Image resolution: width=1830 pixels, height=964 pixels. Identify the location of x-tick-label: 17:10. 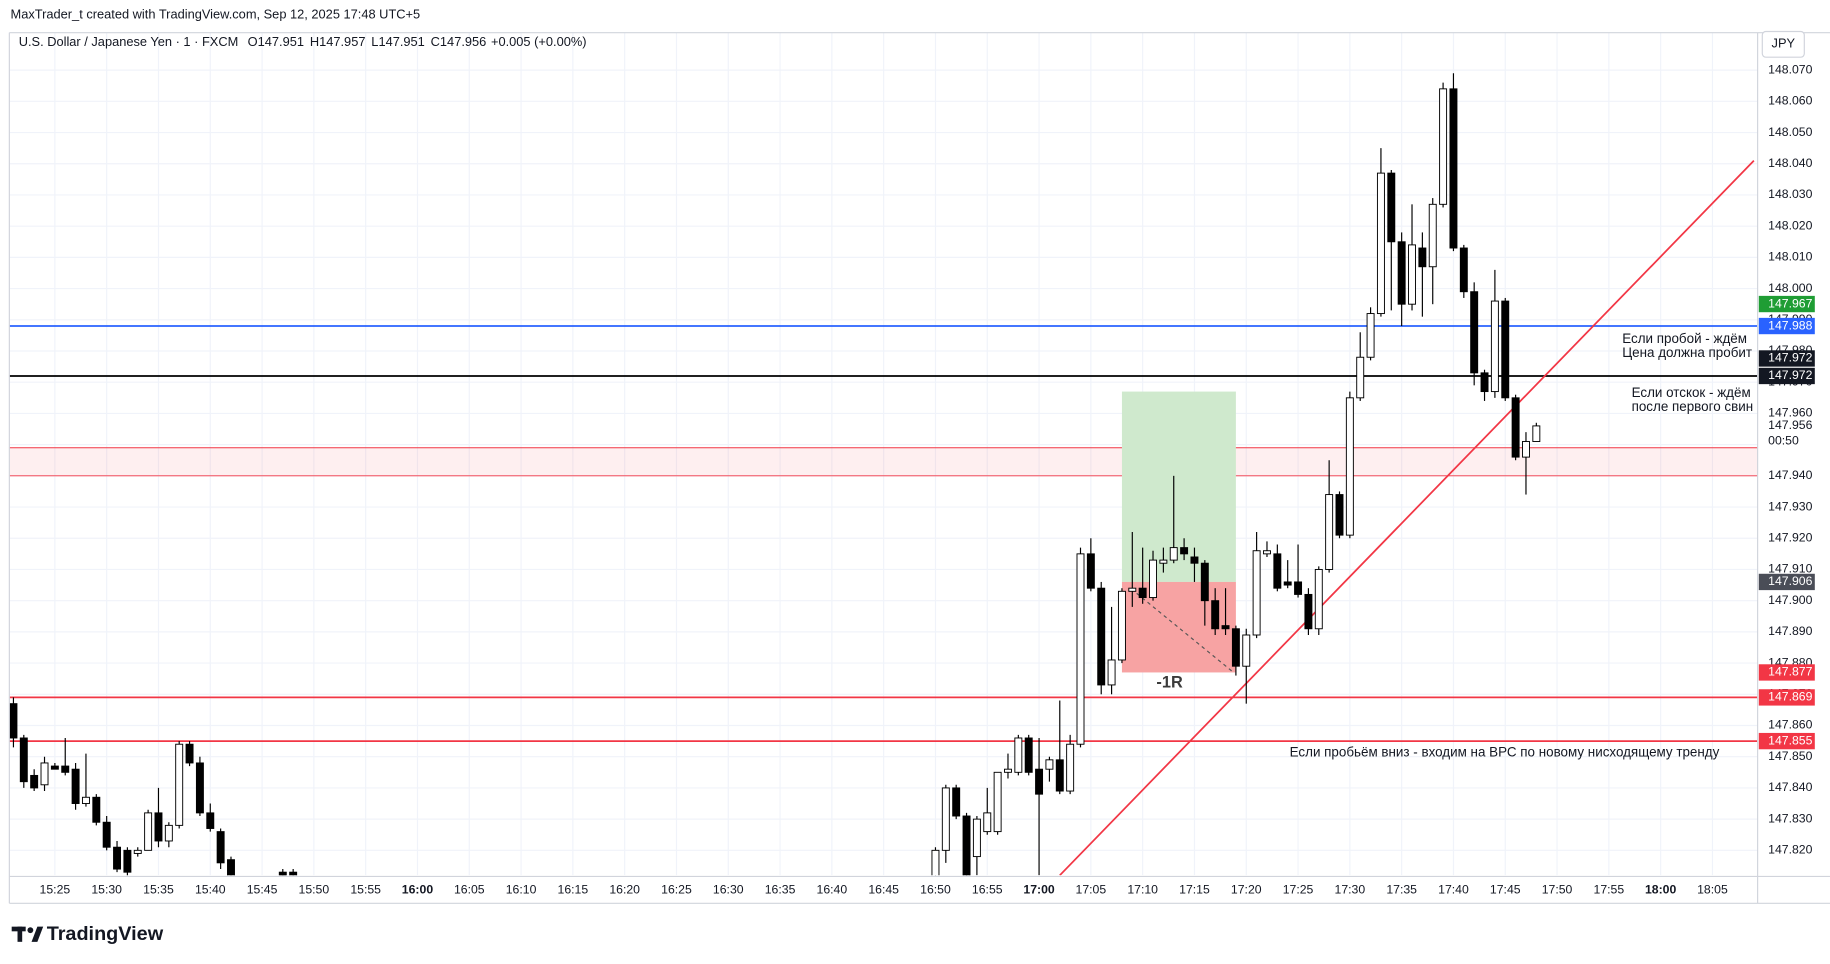
(1142, 890).